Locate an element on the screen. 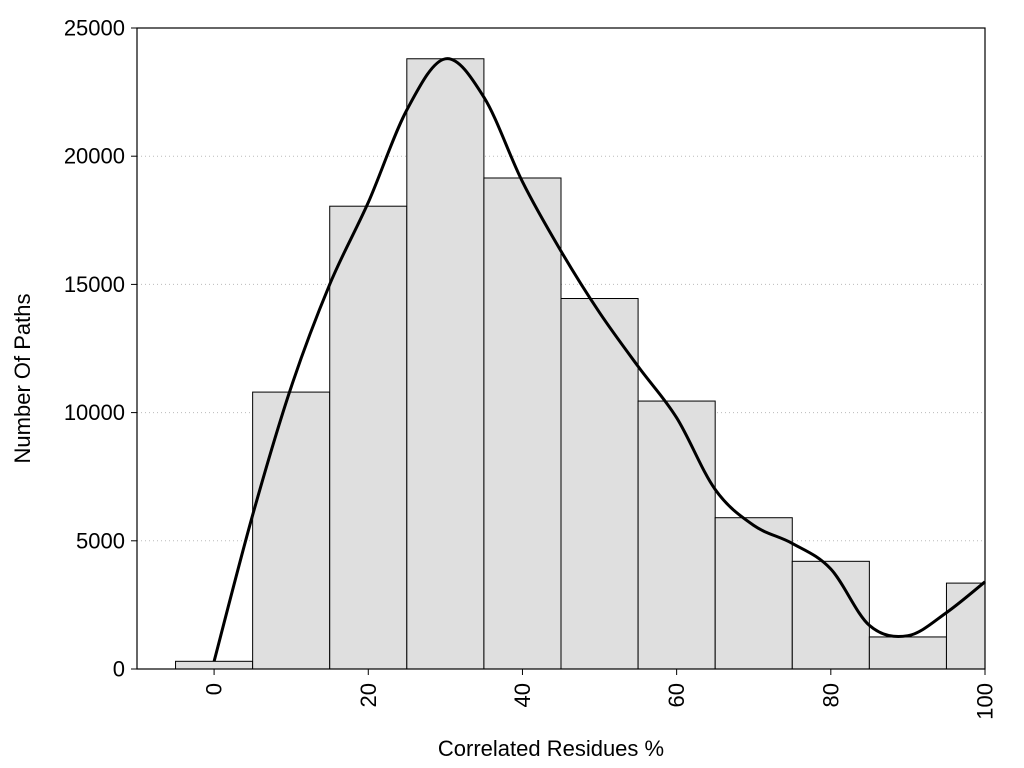 The height and width of the screenshot is (768, 1024). x-tick-label-60: 60 is located at coordinates (676, 695).